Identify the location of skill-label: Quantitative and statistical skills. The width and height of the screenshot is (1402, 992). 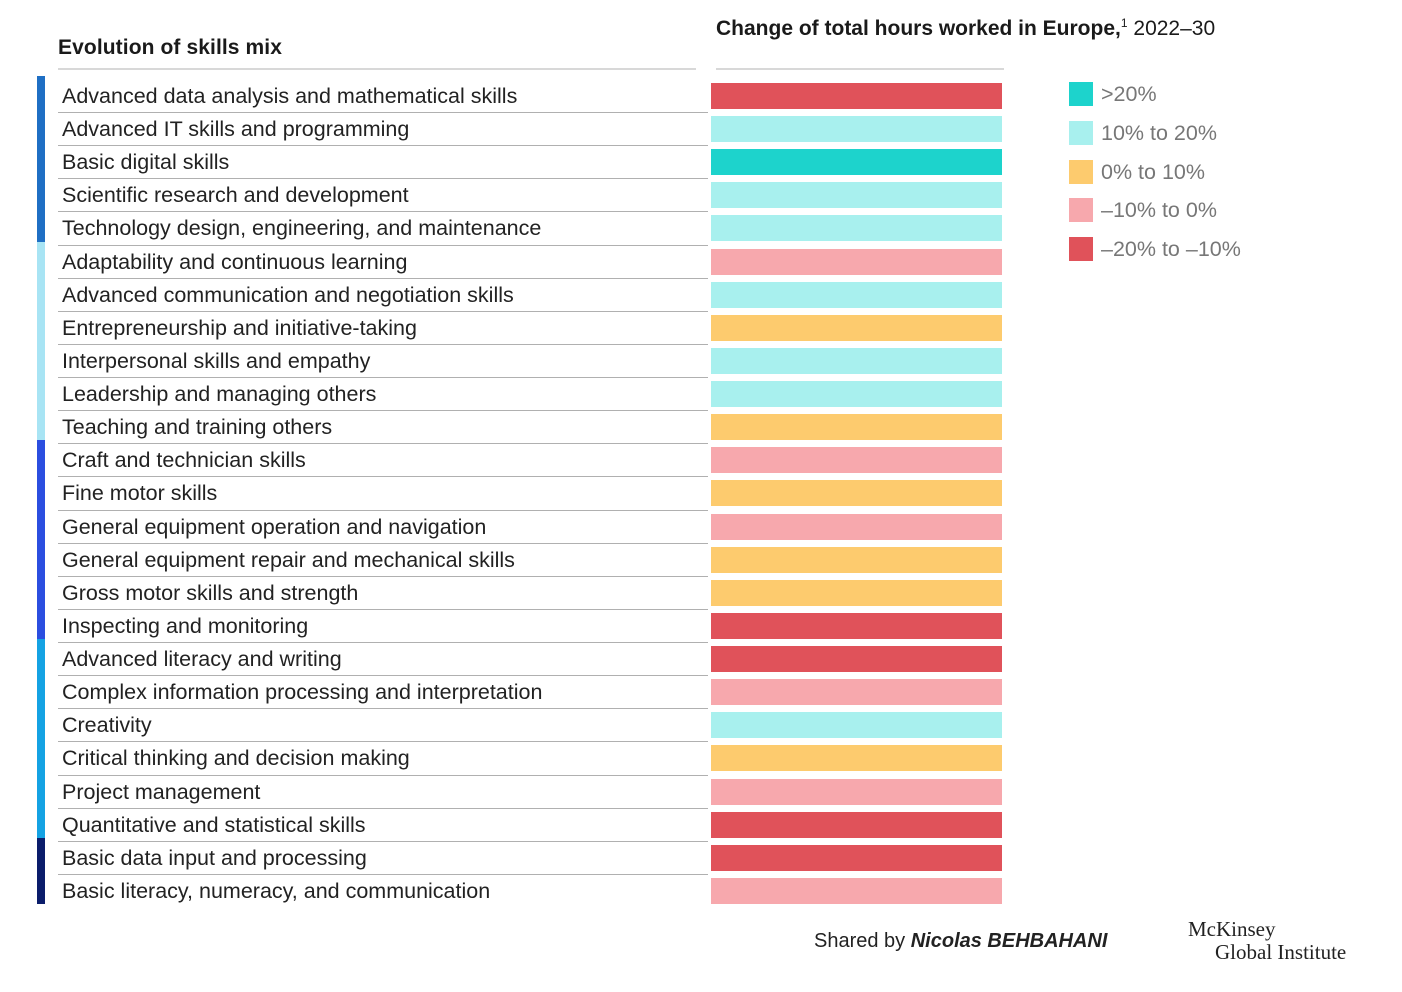
(214, 824).